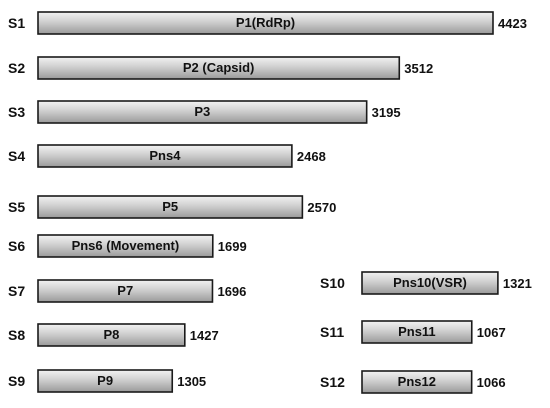 This screenshot has height=408, width=550. Describe the element at coordinates (16, 68) in the screenshot. I see `segment-label: S2` at that location.